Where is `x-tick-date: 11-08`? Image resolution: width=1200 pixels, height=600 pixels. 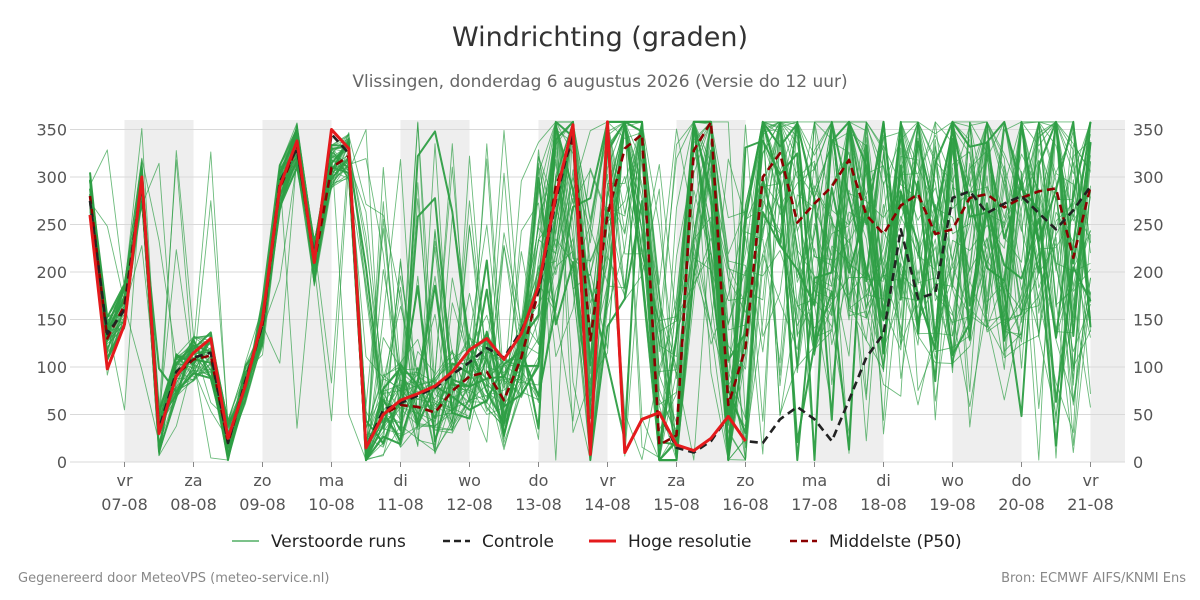
x-tick-date: 11-08 is located at coordinates (400, 504).